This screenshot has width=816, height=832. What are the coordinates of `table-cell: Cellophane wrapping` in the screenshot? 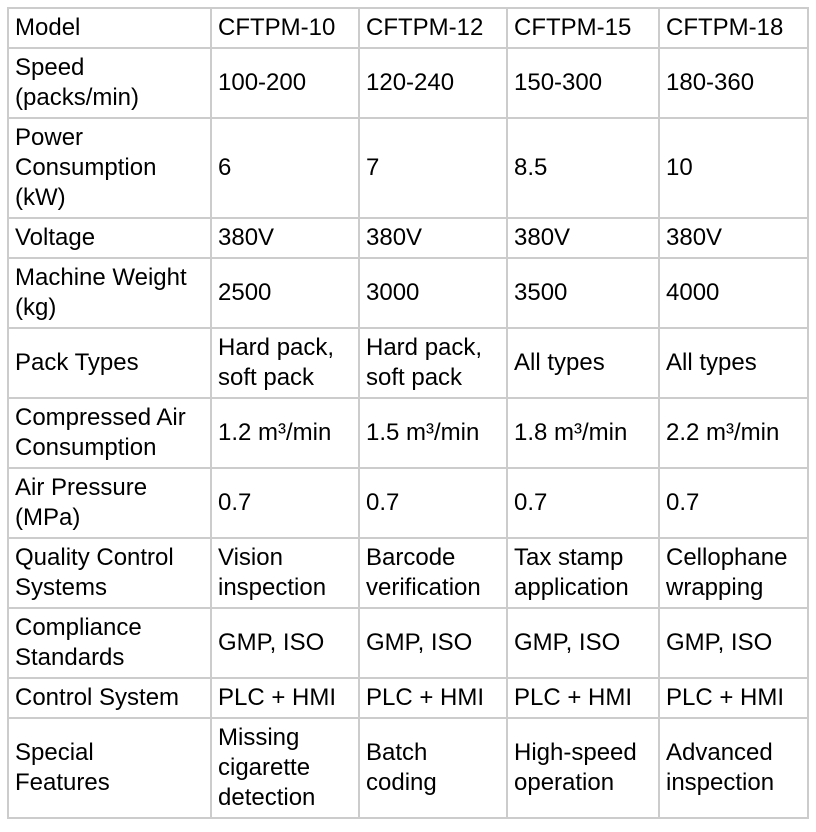 It's located at (733, 573).